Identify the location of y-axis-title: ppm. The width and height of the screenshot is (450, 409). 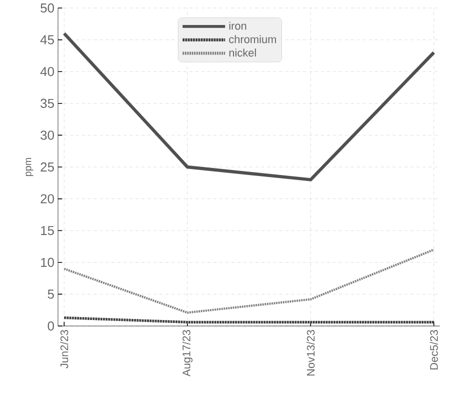
(30, 167).